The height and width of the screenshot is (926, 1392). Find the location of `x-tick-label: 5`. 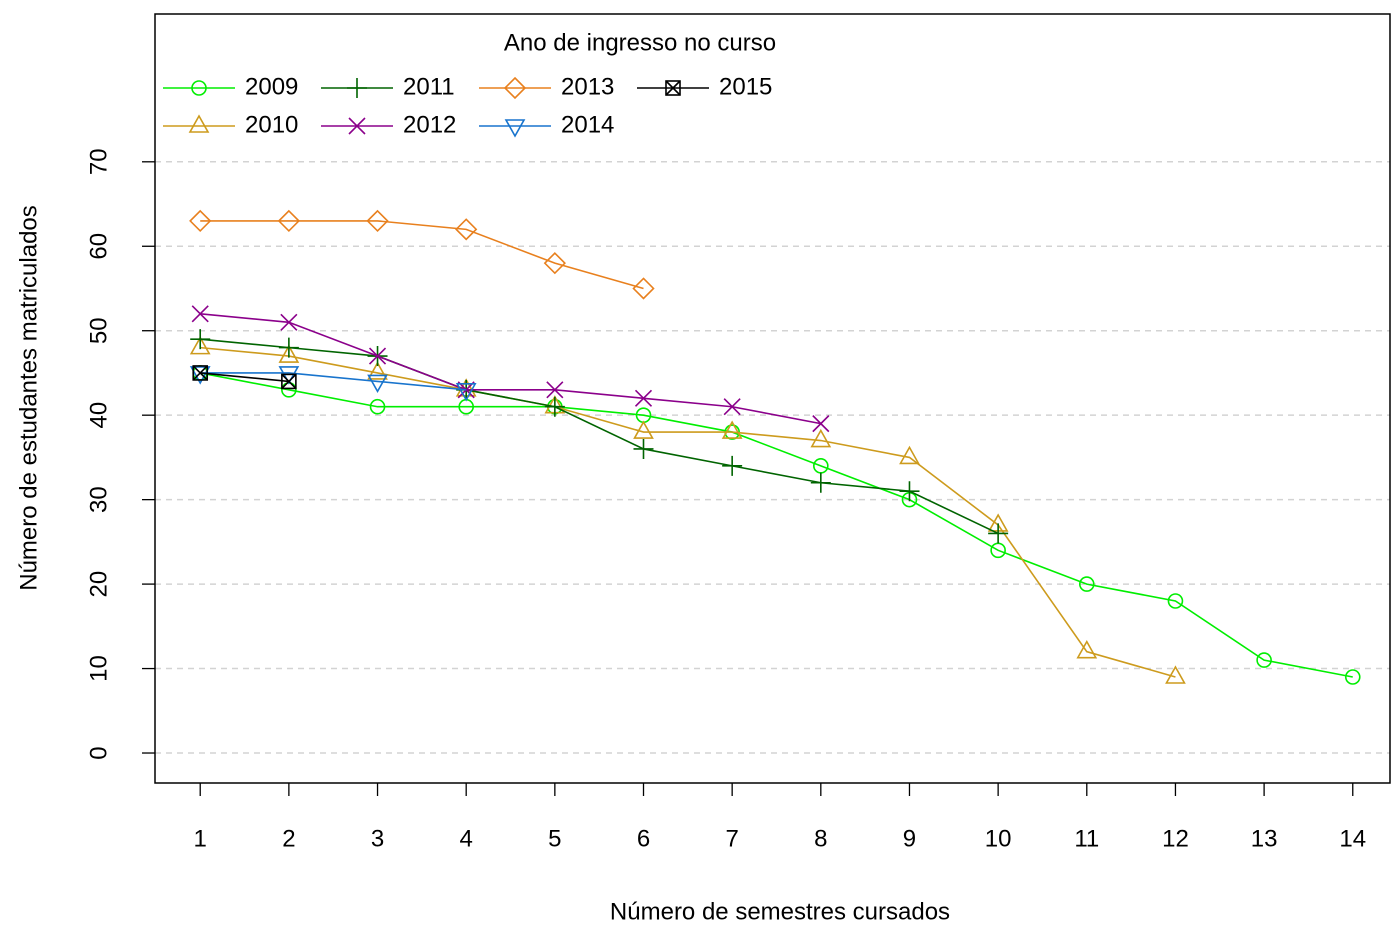

x-tick-label: 5 is located at coordinates (554, 838).